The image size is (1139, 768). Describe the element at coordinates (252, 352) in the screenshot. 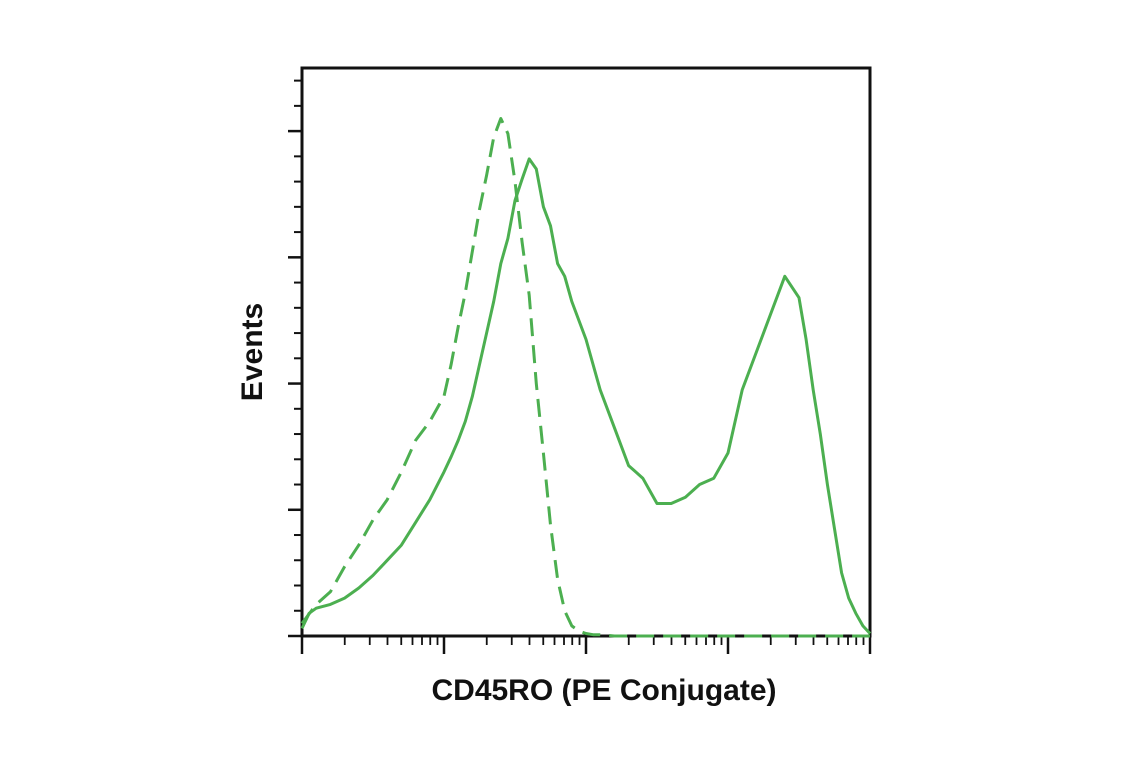

I see `y-axis-title: Events` at that location.